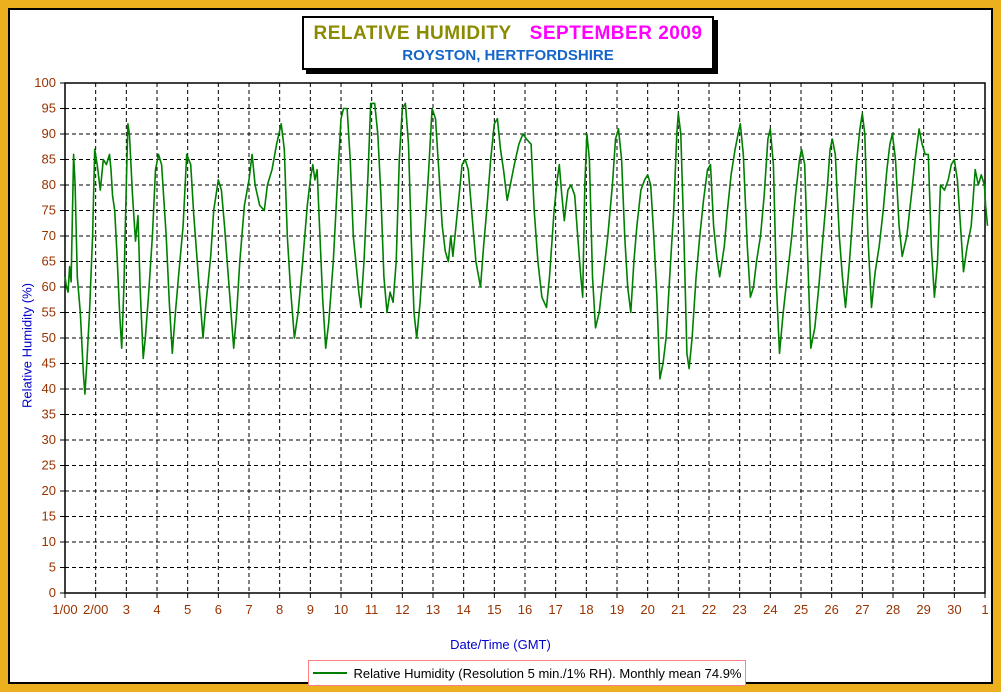 The height and width of the screenshot is (692, 1001). I want to click on y-tick-label: 35, so click(49, 414).